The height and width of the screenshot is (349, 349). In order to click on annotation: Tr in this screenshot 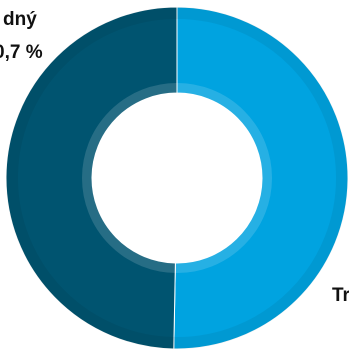, I will do `click(340, 295)`.